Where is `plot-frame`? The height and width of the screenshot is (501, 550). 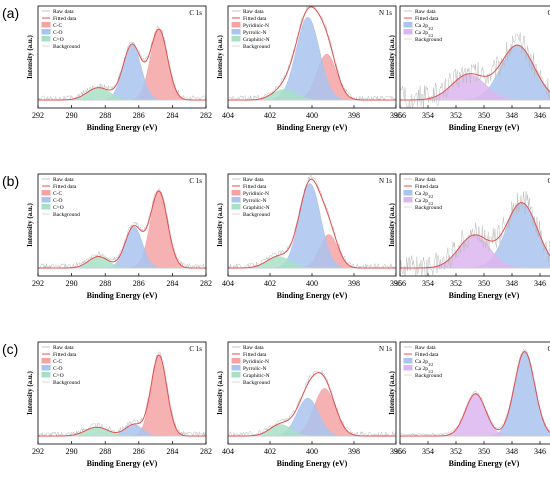
plot-frame is located at coordinates (122, 225).